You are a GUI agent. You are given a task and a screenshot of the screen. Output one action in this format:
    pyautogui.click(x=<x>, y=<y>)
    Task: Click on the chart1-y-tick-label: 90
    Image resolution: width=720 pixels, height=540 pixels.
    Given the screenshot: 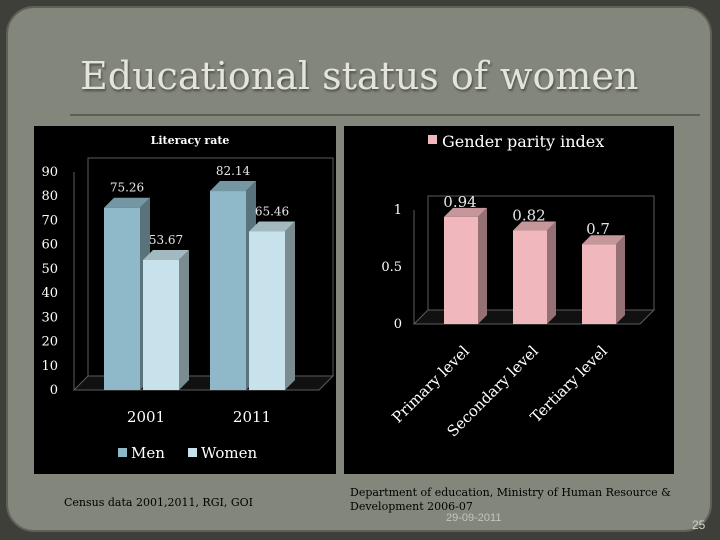 What is the action you would take?
    pyautogui.click(x=49, y=172)
    